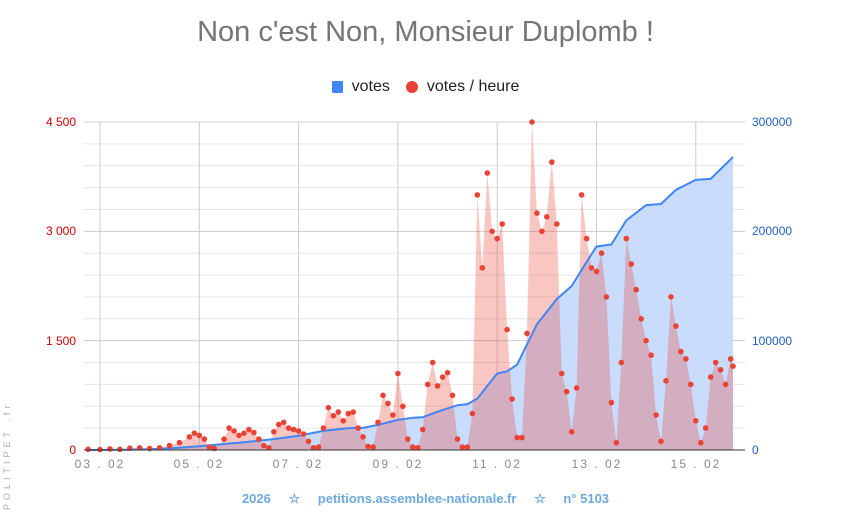  Describe the element at coordinates (60, 231) in the screenshot. I see `y-left-tick-3000: 3 000` at that location.